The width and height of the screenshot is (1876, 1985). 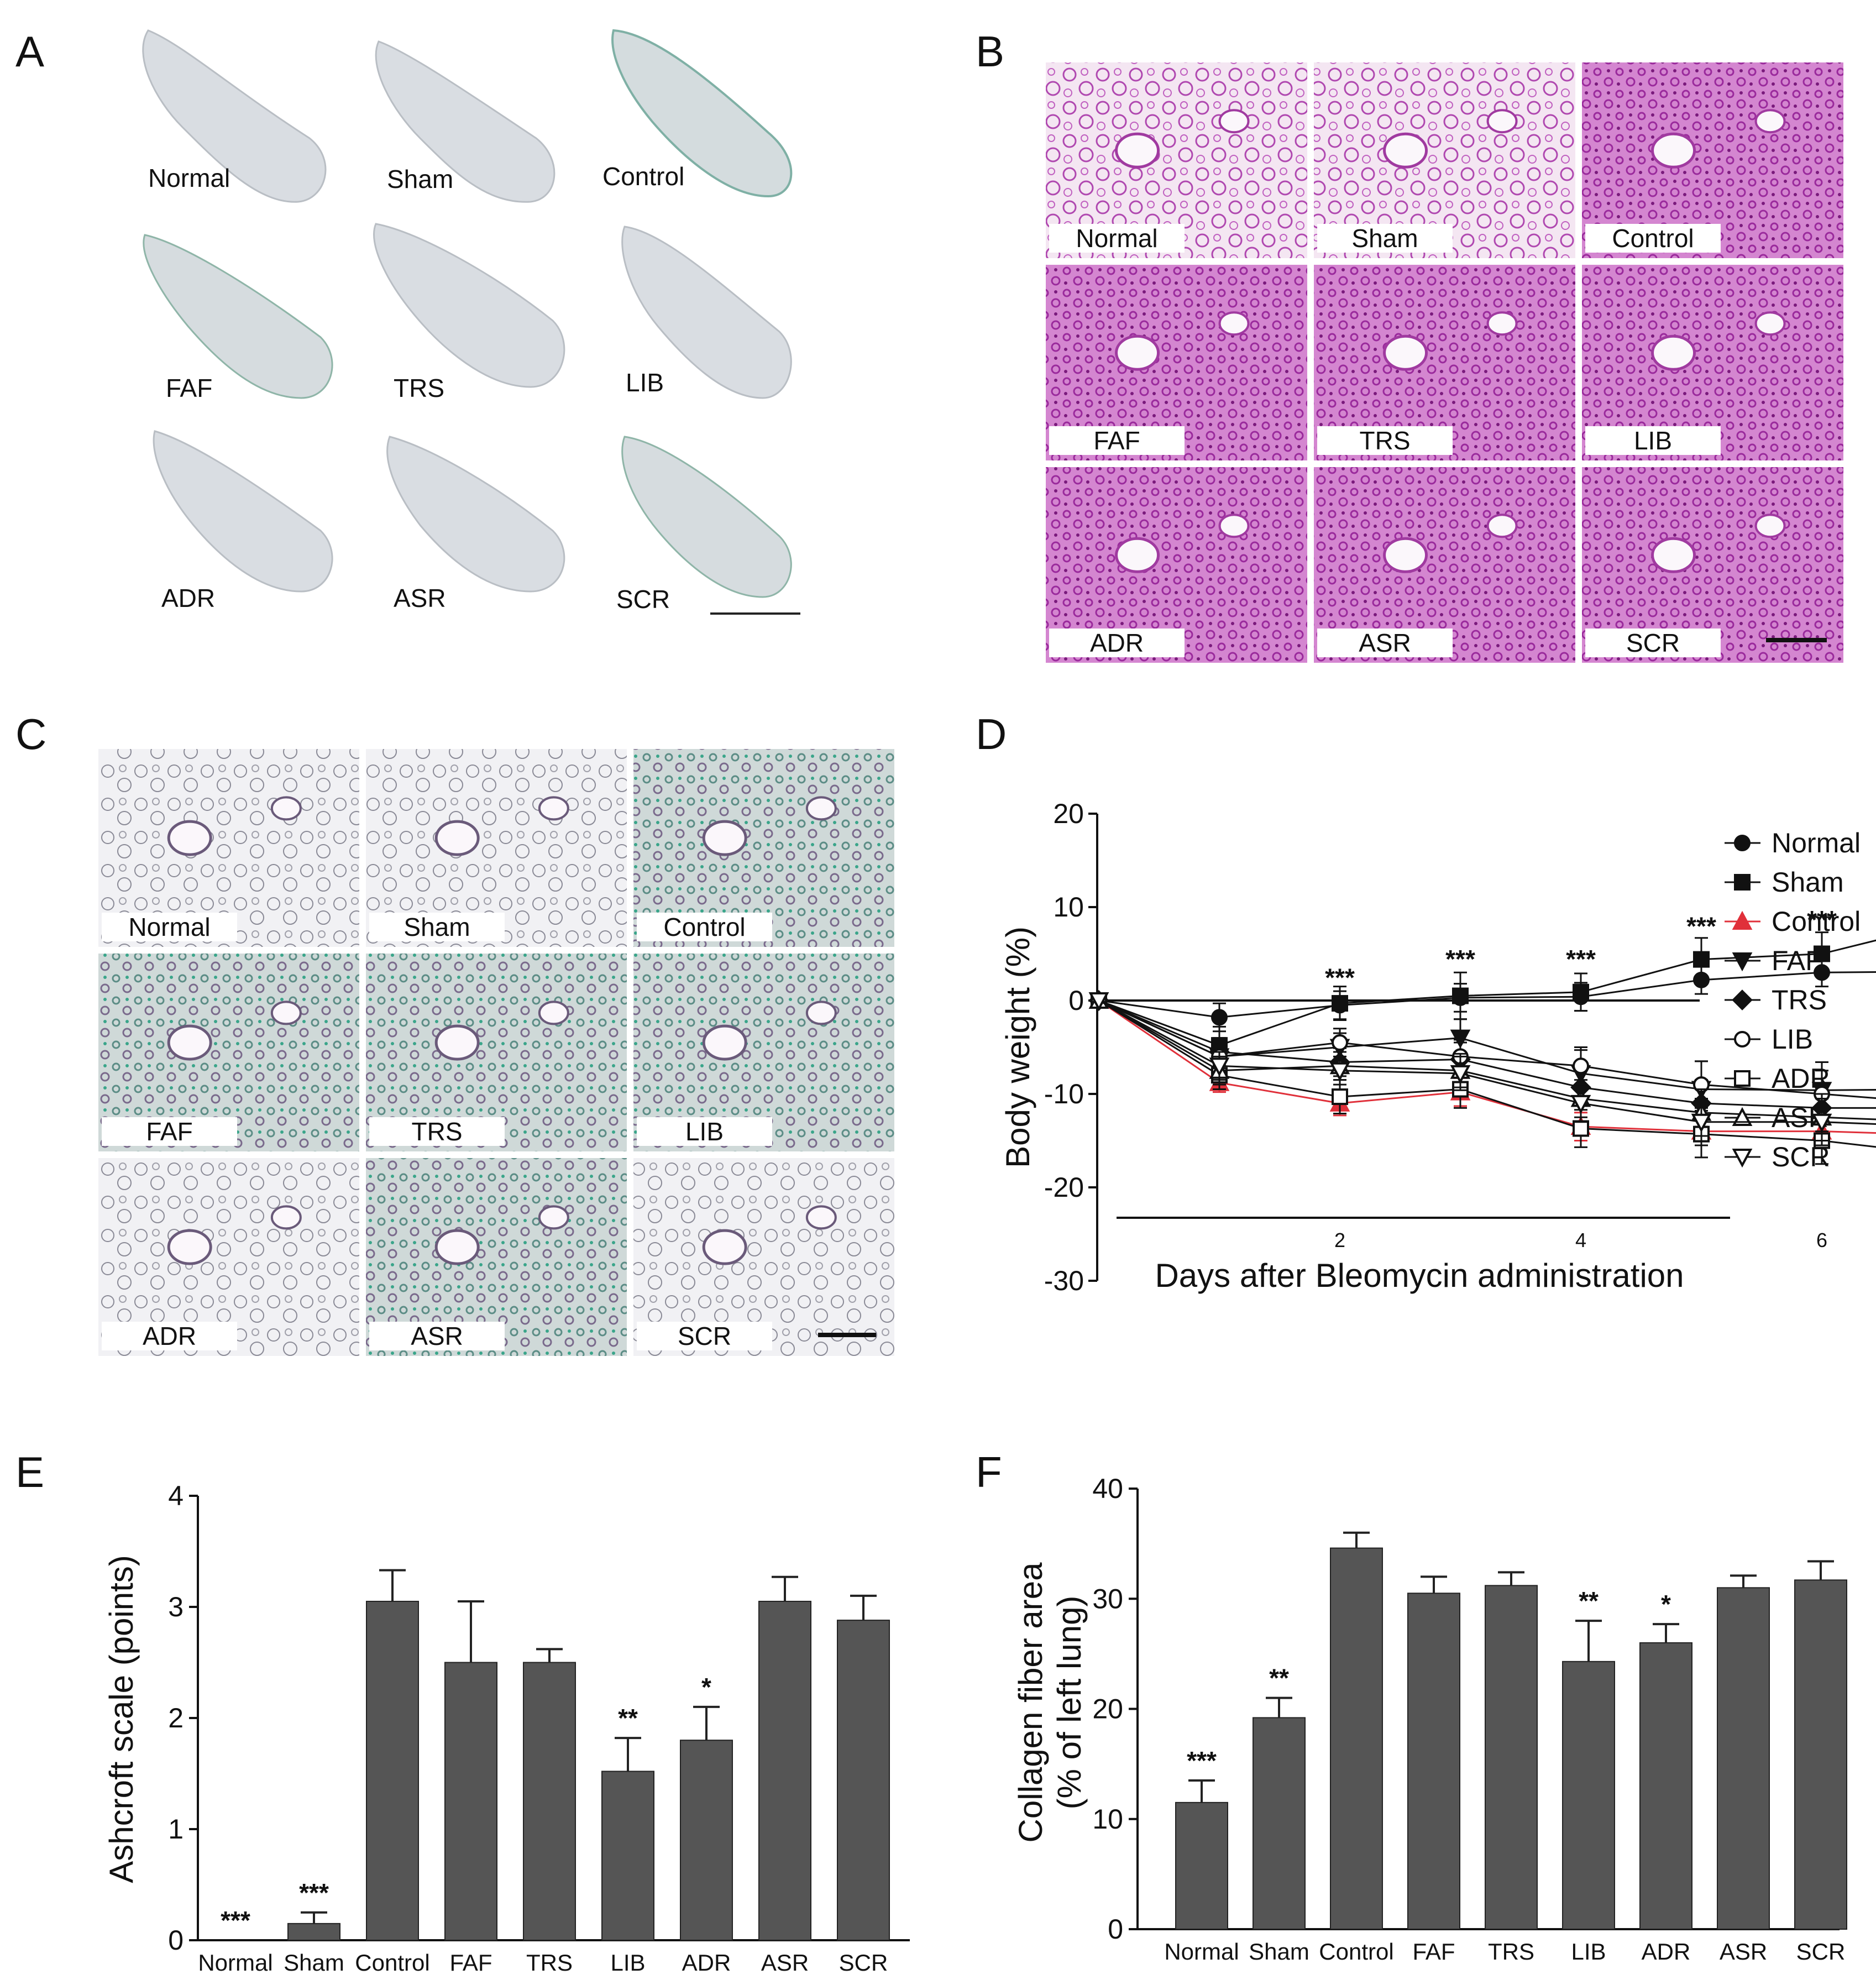 What do you see at coordinates (1816, 843) in the screenshot?
I see `legend-label: Normal` at bounding box center [1816, 843].